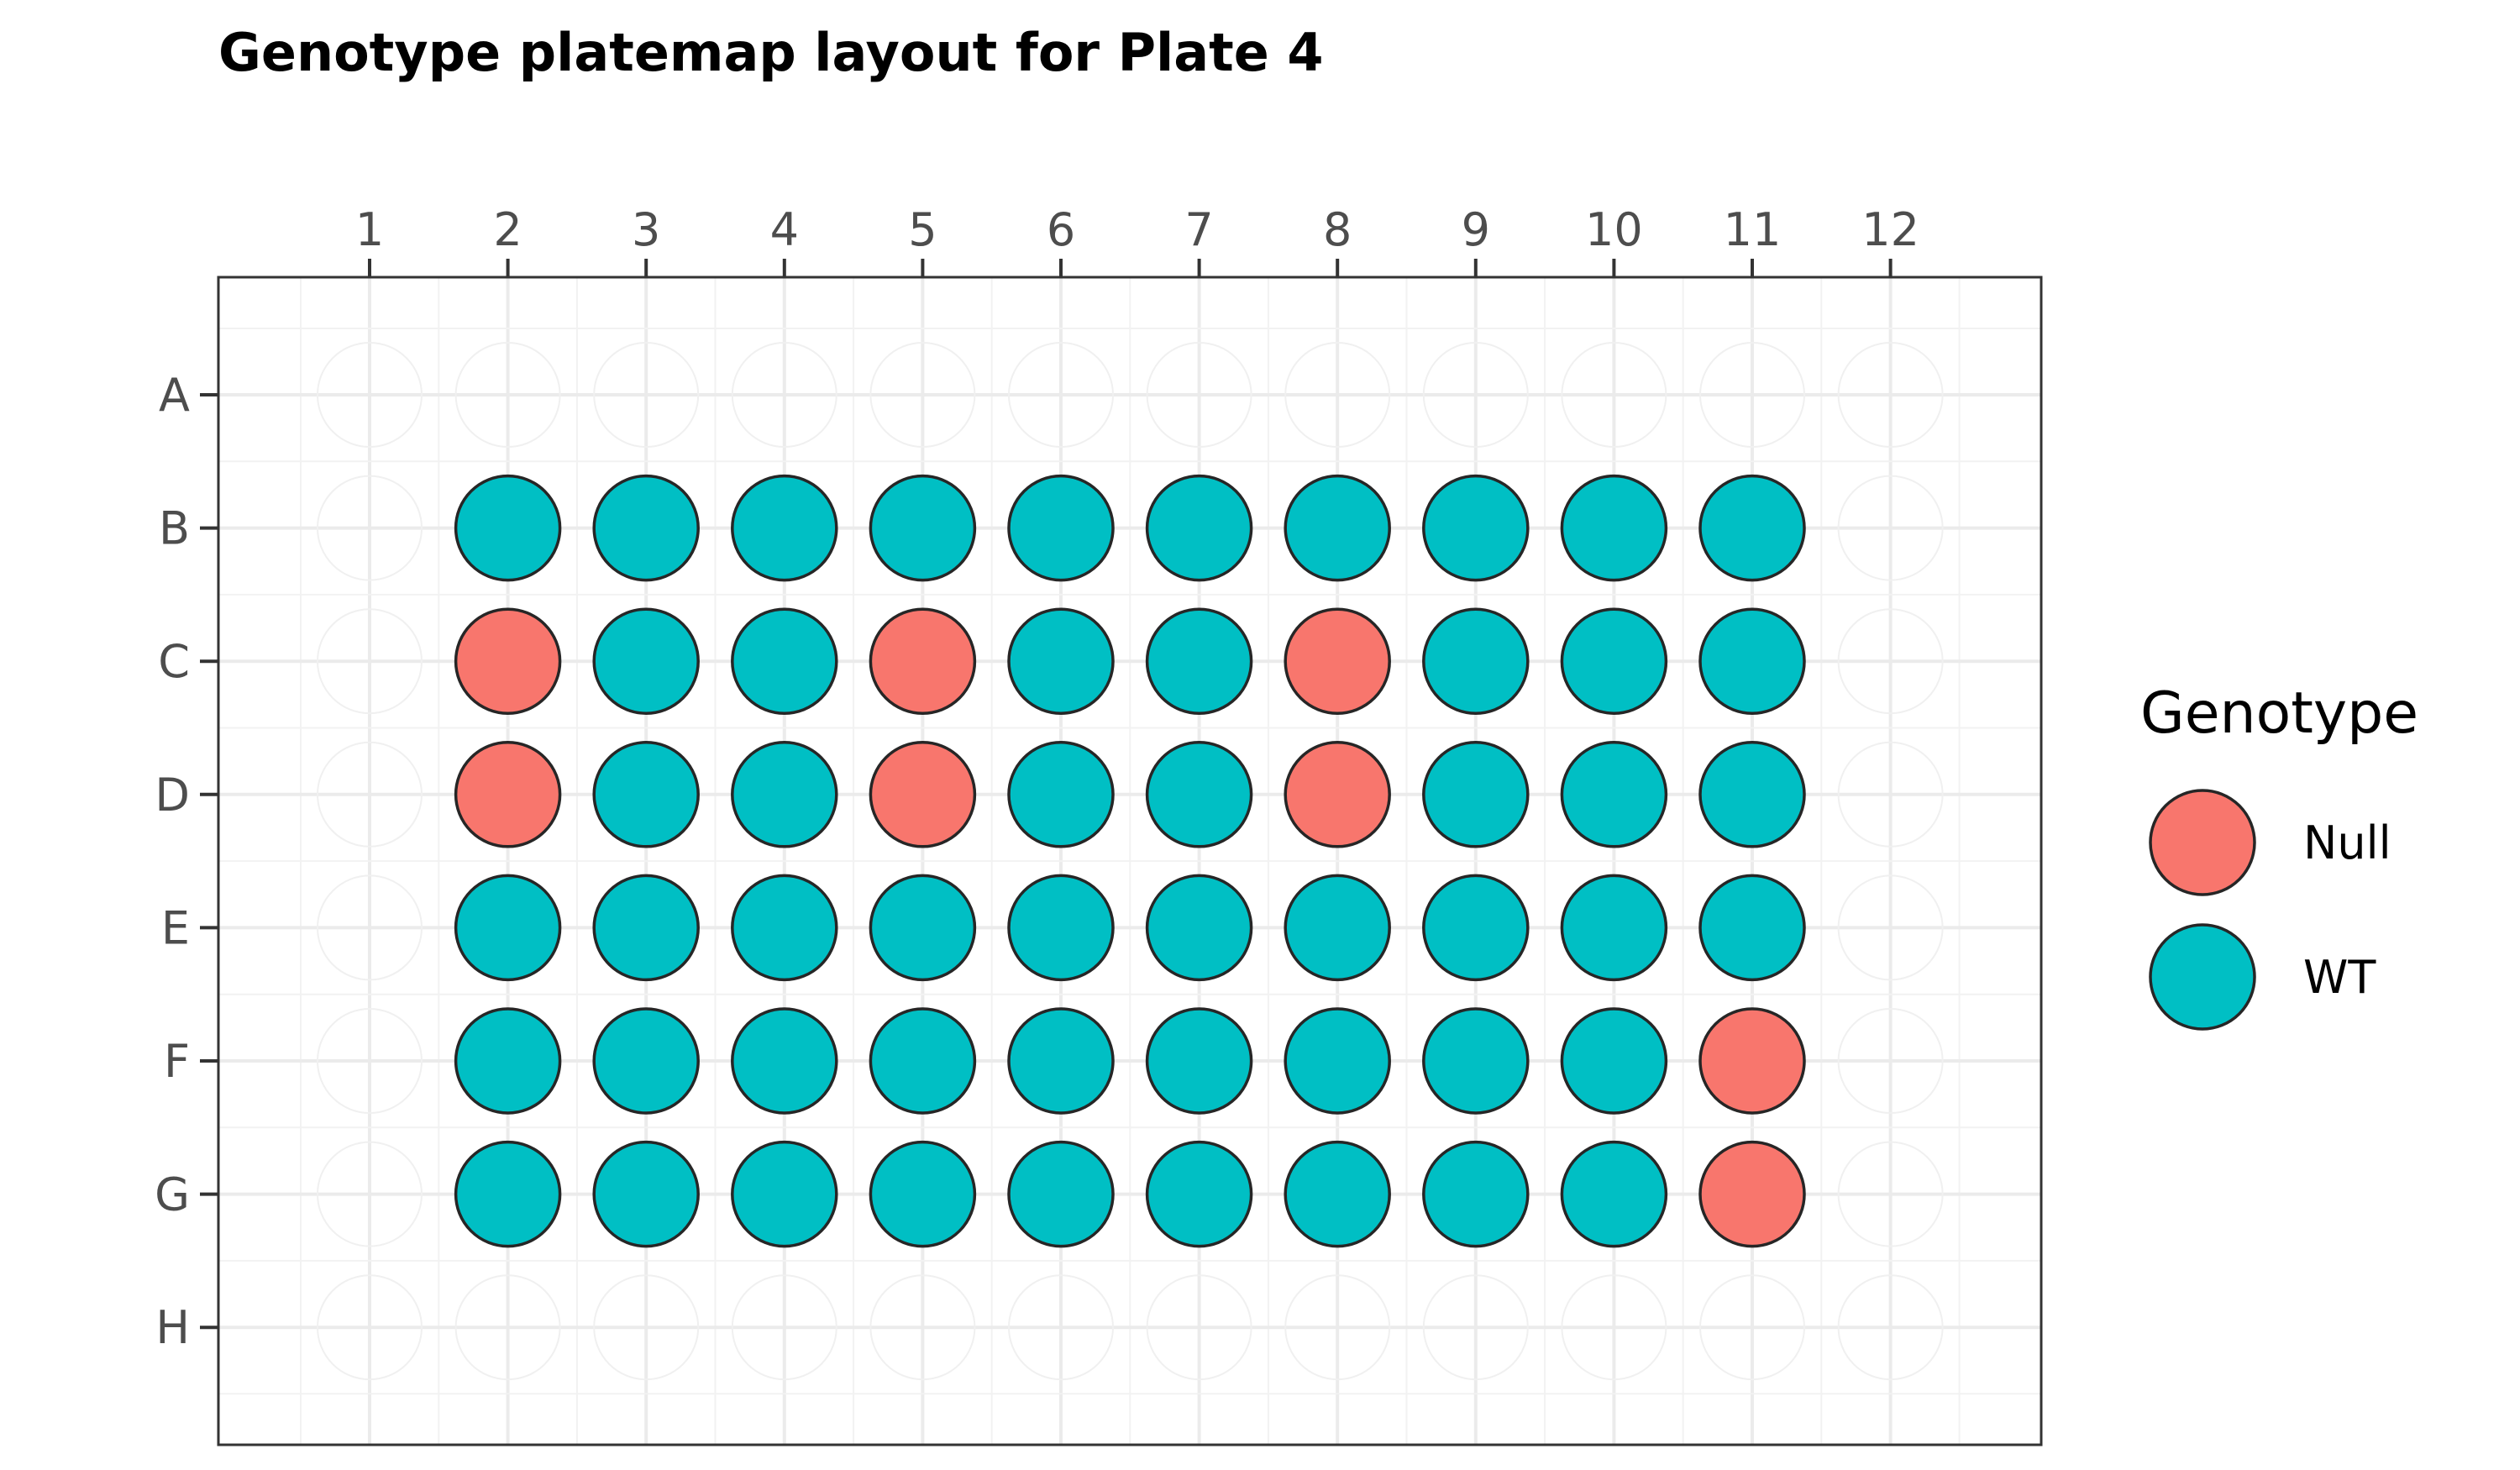  I want to click on well-F10-wt, so click(1614, 1061).